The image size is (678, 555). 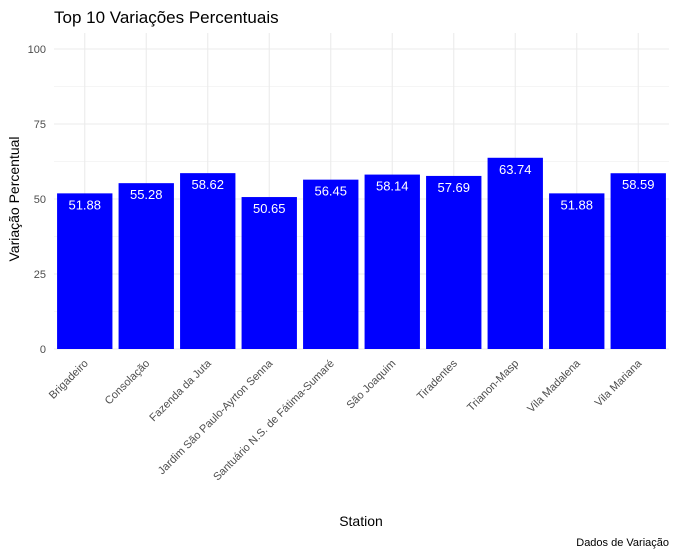 I want to click on y-tick-label: 100, so click(x=37, y=50).